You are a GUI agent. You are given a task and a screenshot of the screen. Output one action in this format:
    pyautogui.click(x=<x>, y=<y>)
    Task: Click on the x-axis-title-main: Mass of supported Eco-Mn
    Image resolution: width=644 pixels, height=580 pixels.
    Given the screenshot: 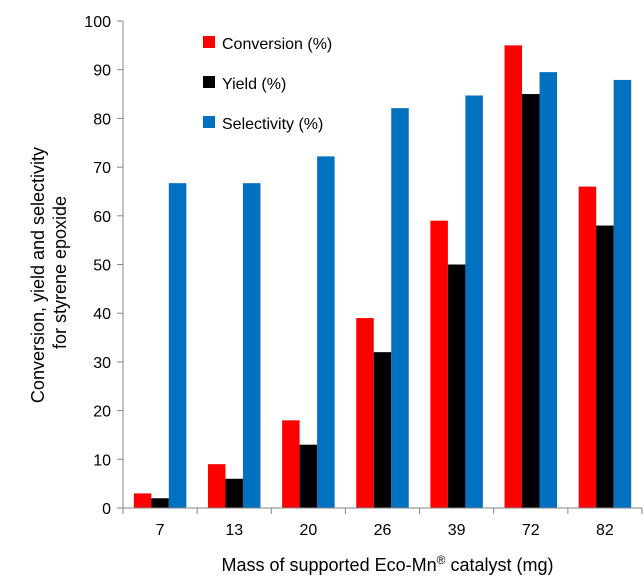 What is the action you would take?
    pyautogui.click(x=329, y=565)
    